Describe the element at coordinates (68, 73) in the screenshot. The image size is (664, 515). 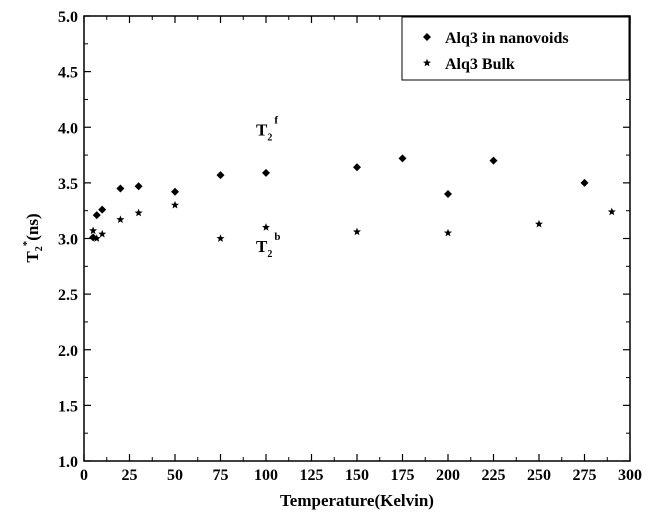
I see `y-tick-label: 4.5` at that location.